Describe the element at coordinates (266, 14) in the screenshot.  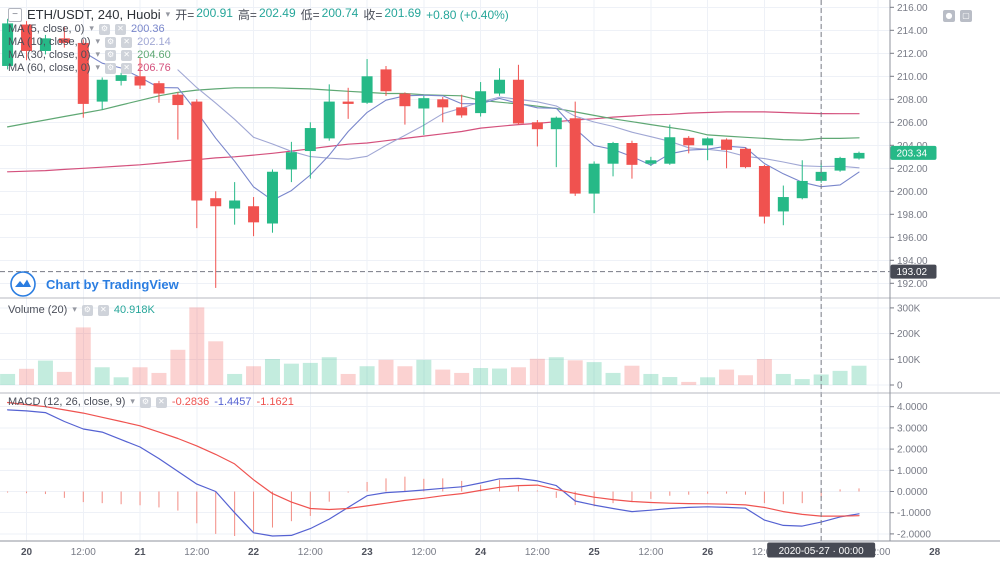
I see `ohlc-high: 高= 202.49` at that location.